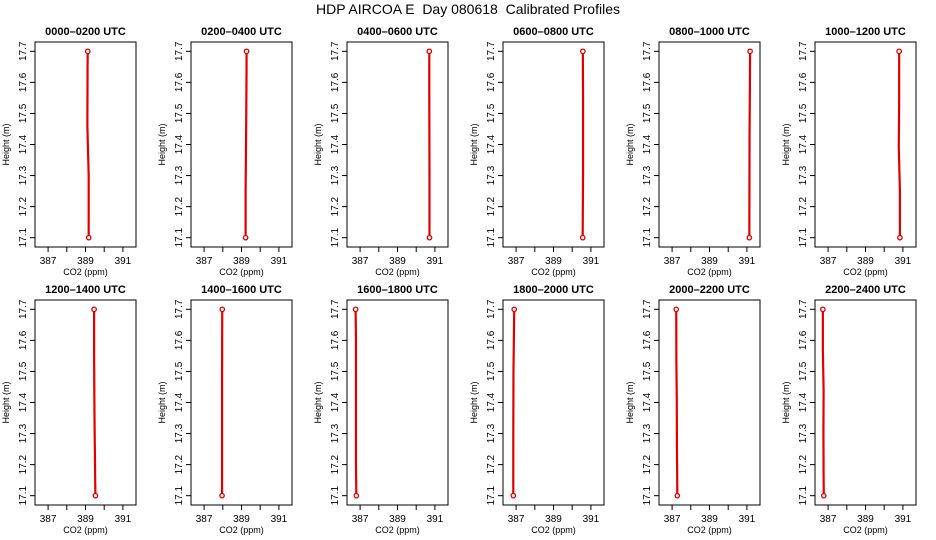 The image size is (936, 540). Describe the element at coordinates (241, 32) in the screenshot. I see `panel-title: 0200–0400 UTC` at that location.